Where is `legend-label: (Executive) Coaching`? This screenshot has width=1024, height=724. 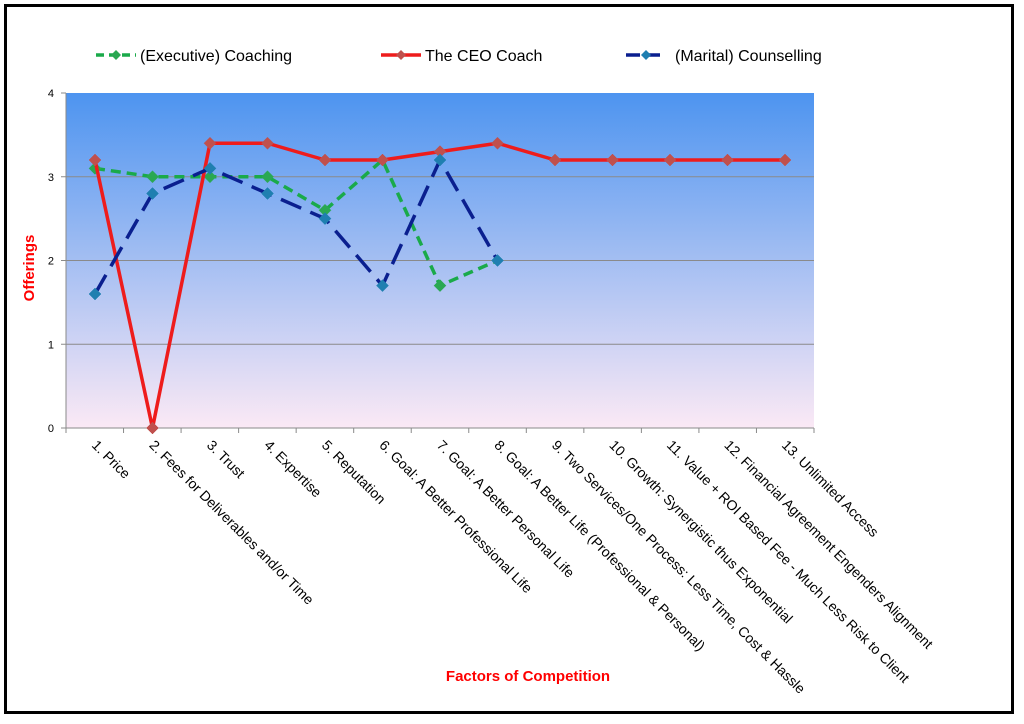
legend-label: (Executive) Coaching is located at coordinates (216, 56).